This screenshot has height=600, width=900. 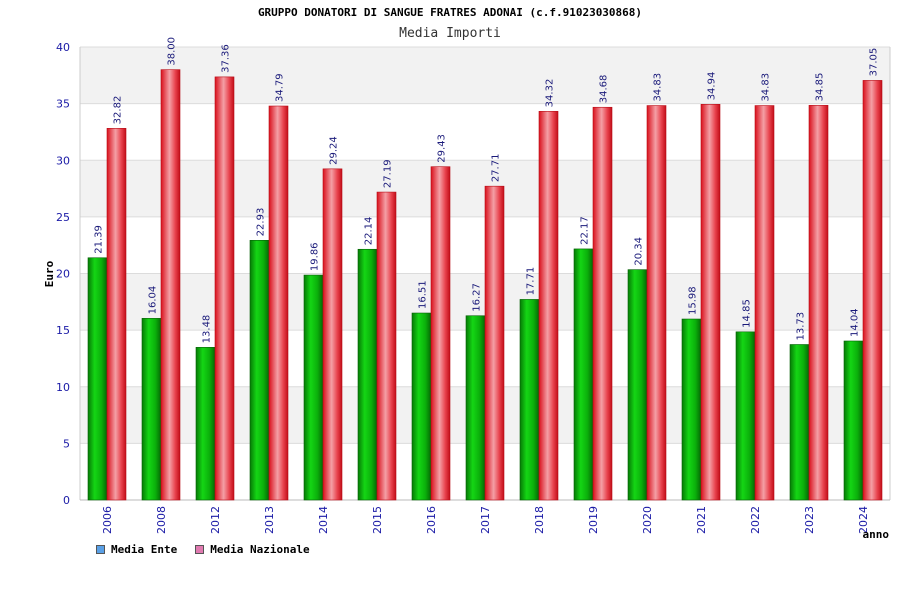 What do you see at coordinates (496, 168) in the screenshot?
I see `data-label: 27.71` at bounding box center [496, 168].